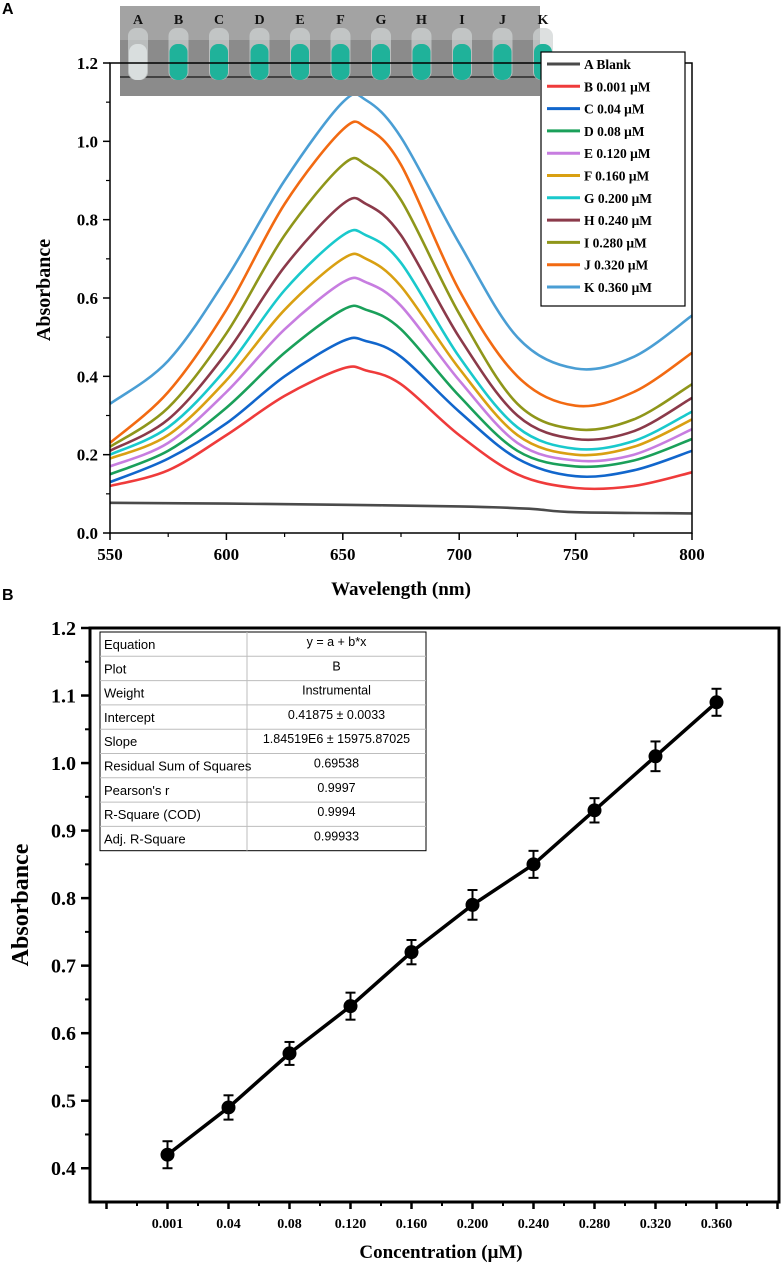 The image size is (782, 1267). What do you see at coordinates (289, 1224) in the screenshot?
I see `calibration-x-tick-label: 0.08` at bounding box center [289, 1224].